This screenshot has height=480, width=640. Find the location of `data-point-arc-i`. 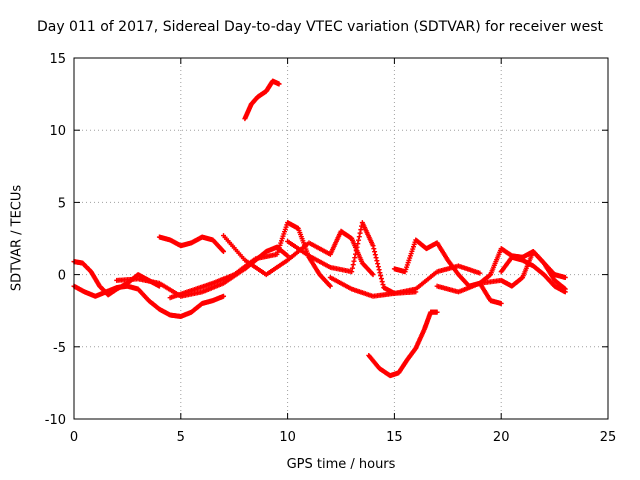

data-point-arc-i is located at coordinates (501, 303).